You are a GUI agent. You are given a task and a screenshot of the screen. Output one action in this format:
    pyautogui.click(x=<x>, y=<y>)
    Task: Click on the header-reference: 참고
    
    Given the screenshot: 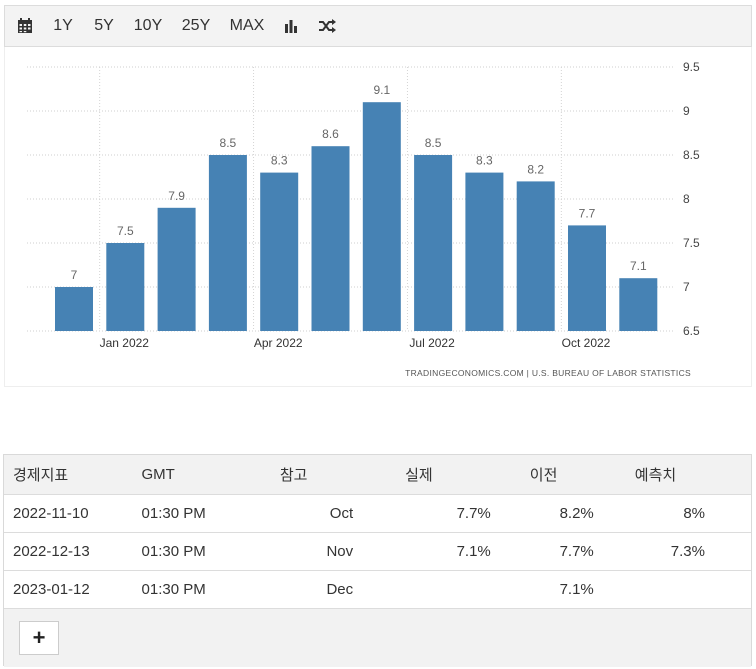 What is the action you would take?
    pyautogui.click(x=293, y=475)
    